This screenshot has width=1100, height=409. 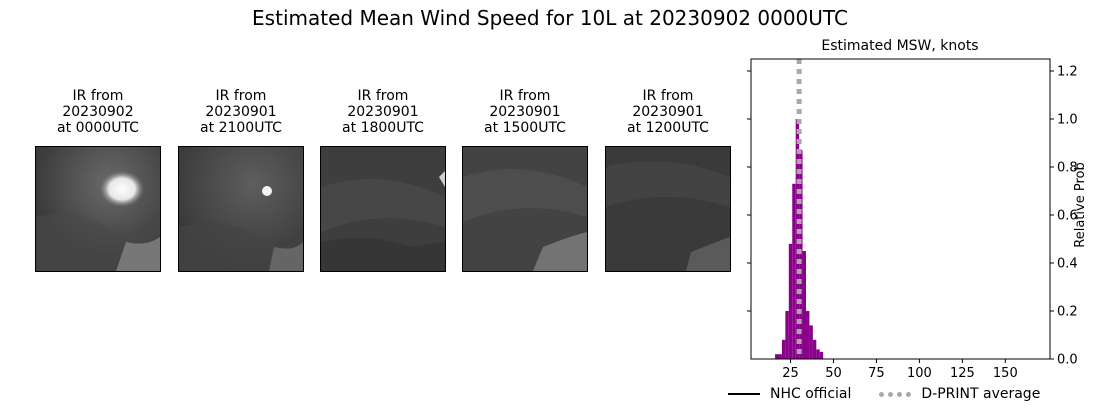 What do you see at coordinates (1005, 373) in the screenshot?
I see `x-tick-label: 150` at bounding box center [1005, 373].